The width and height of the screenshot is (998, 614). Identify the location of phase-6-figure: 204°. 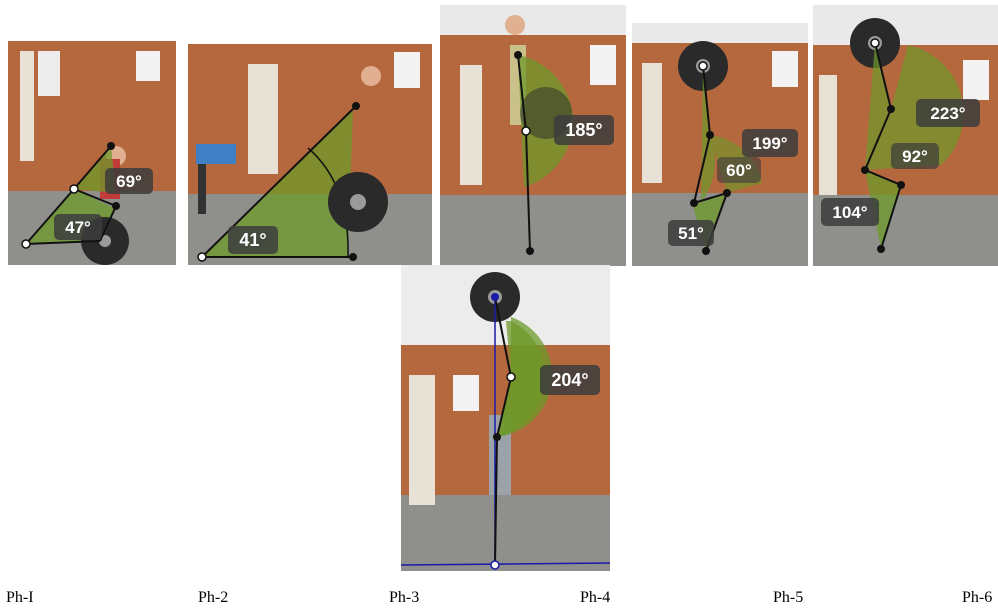
(505, 418).